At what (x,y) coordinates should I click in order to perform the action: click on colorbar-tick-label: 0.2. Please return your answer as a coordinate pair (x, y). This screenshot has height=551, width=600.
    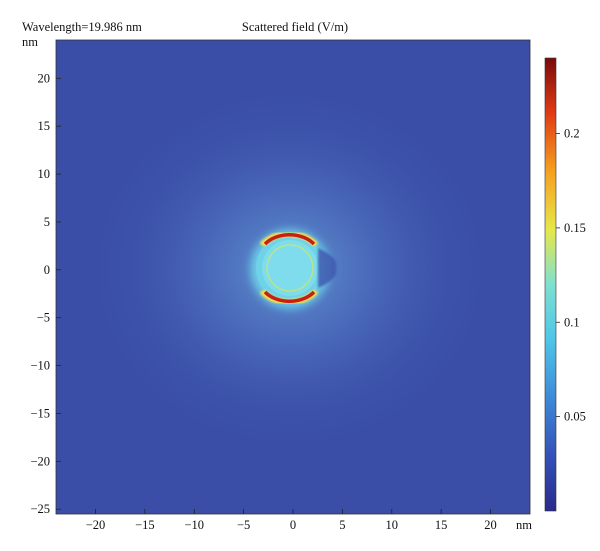
    Looking at the image, I should click on (572, 134).